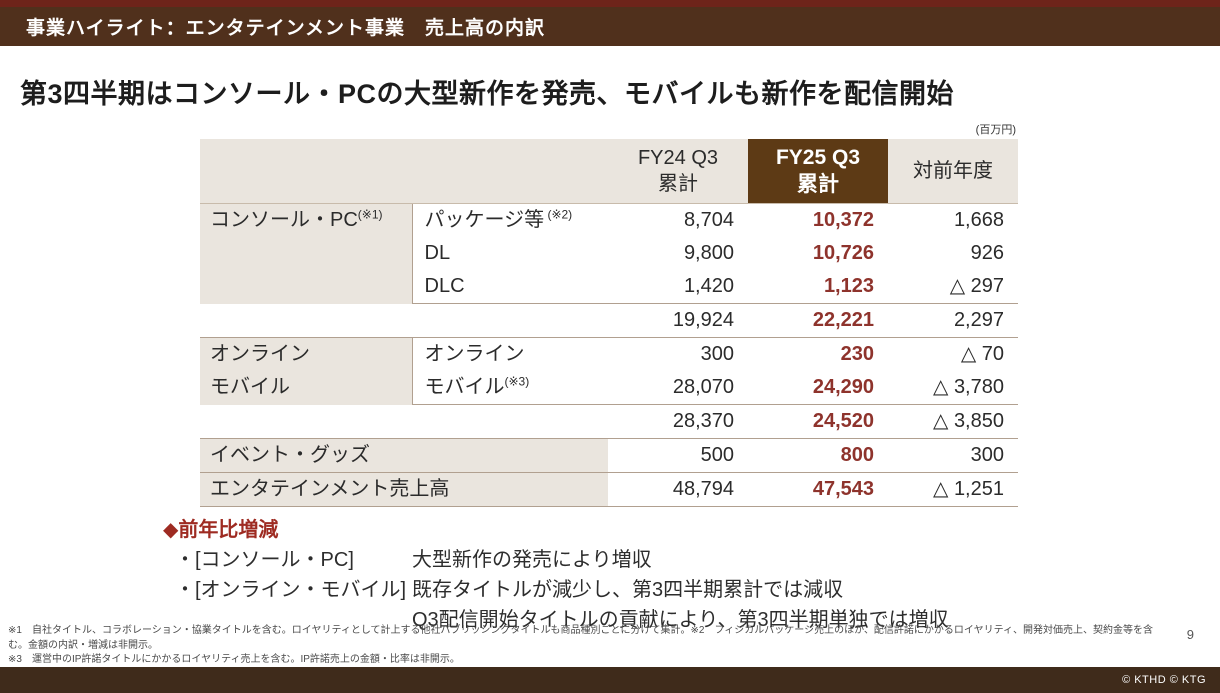  Describe the element at coordinates (818, 157) in the screenshot. I see `header-fy25-line1: FY25 Q3` at that location.